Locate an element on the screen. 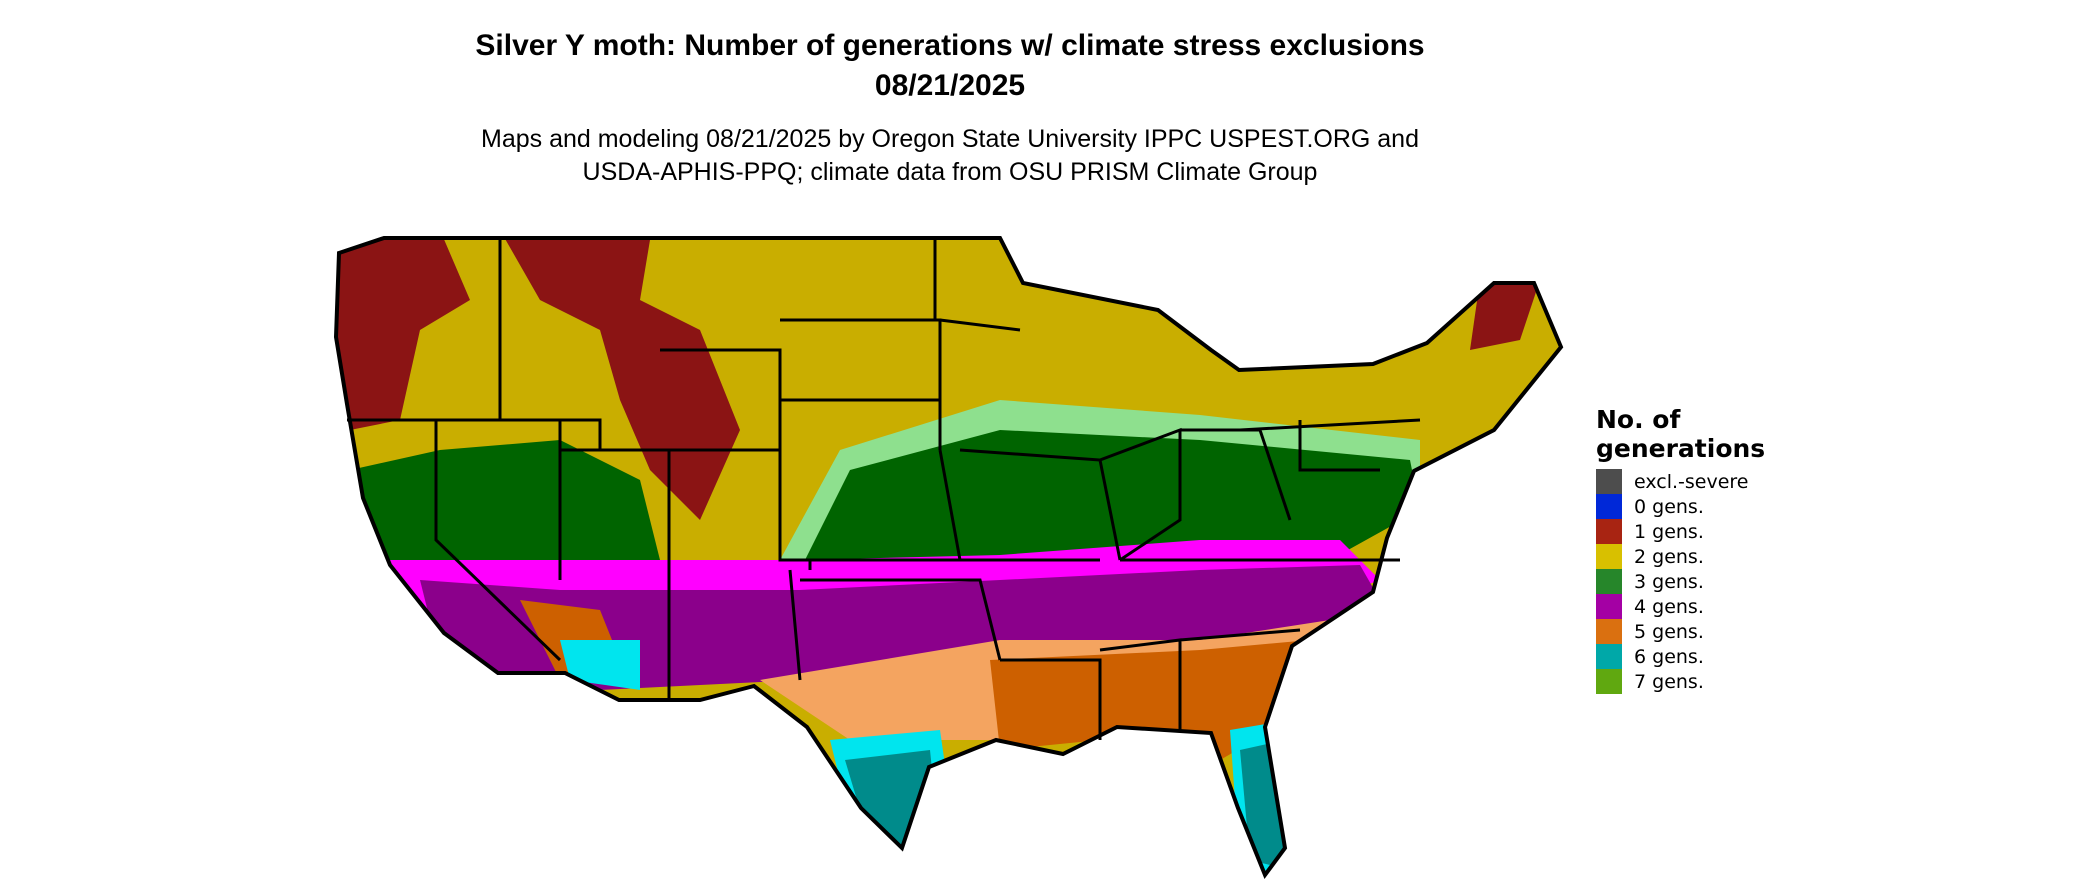 This screenshot has width=2100, height=892. legend-label: 3 gens. is located at coordinates (1669, 581).